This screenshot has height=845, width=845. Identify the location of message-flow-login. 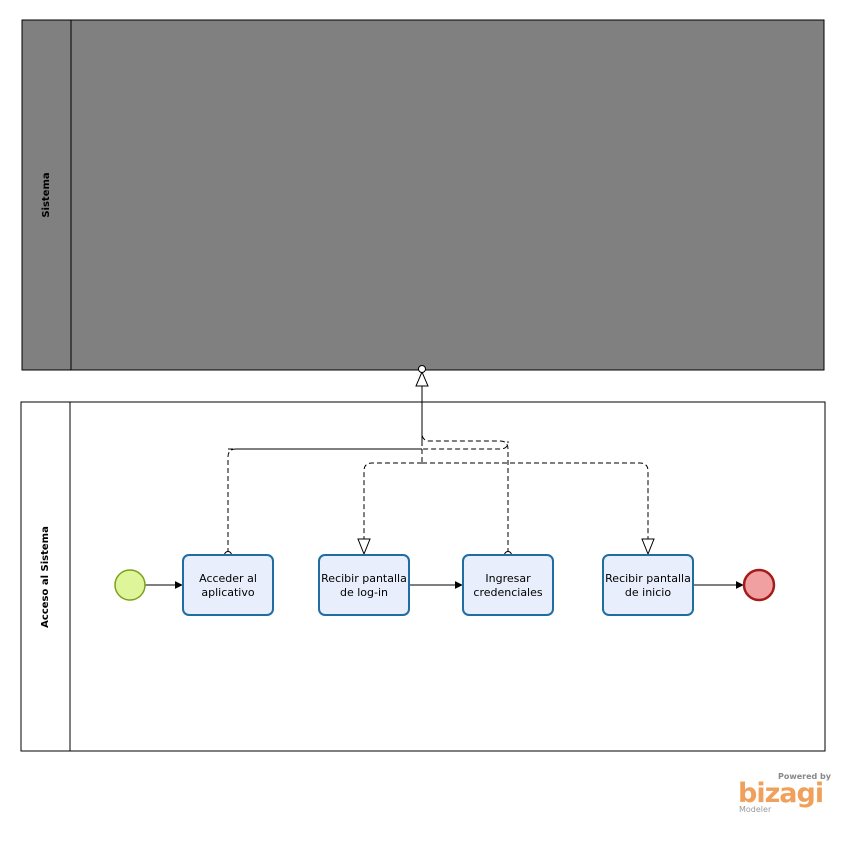
(392, 501).